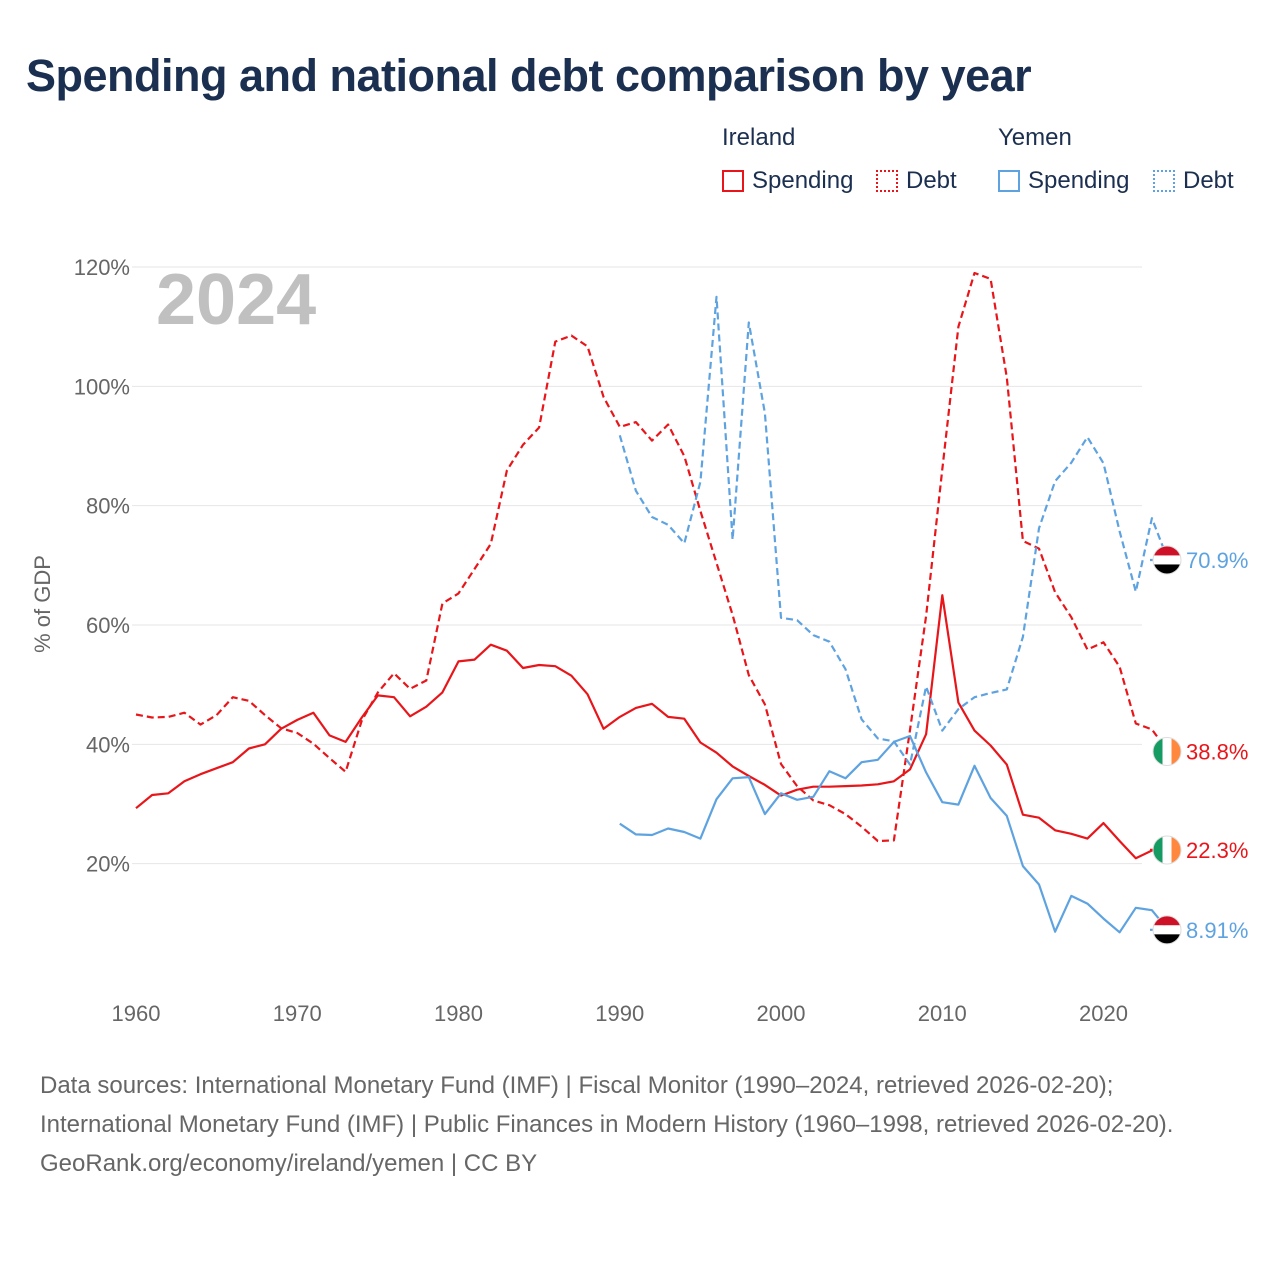  I want to click on end-value-label: 22.3%, so click(1217, 850).